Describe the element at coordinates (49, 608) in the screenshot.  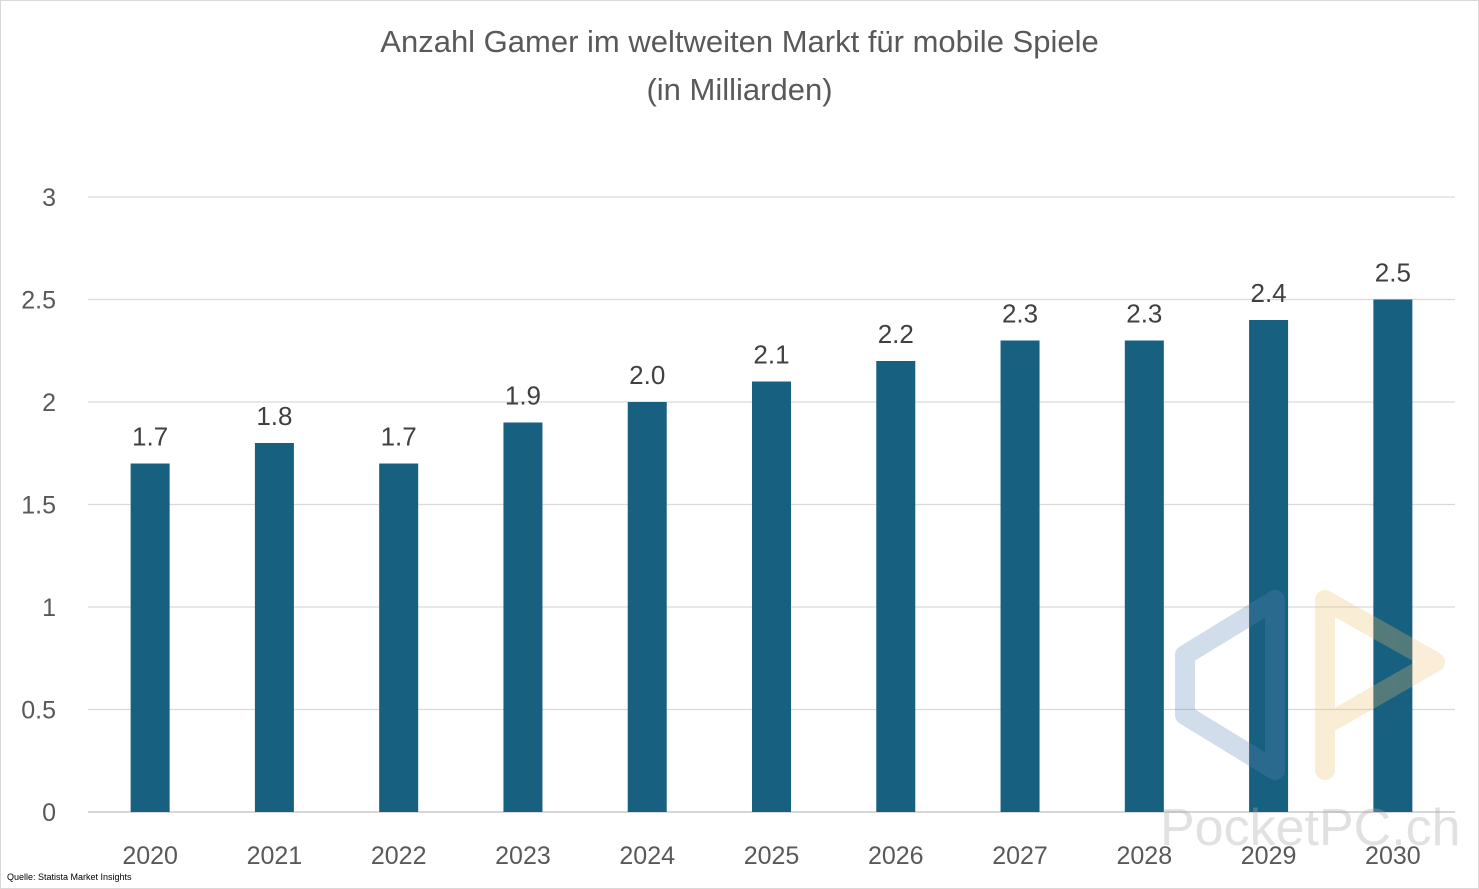
I see `y-tick-label: 1` at that location.